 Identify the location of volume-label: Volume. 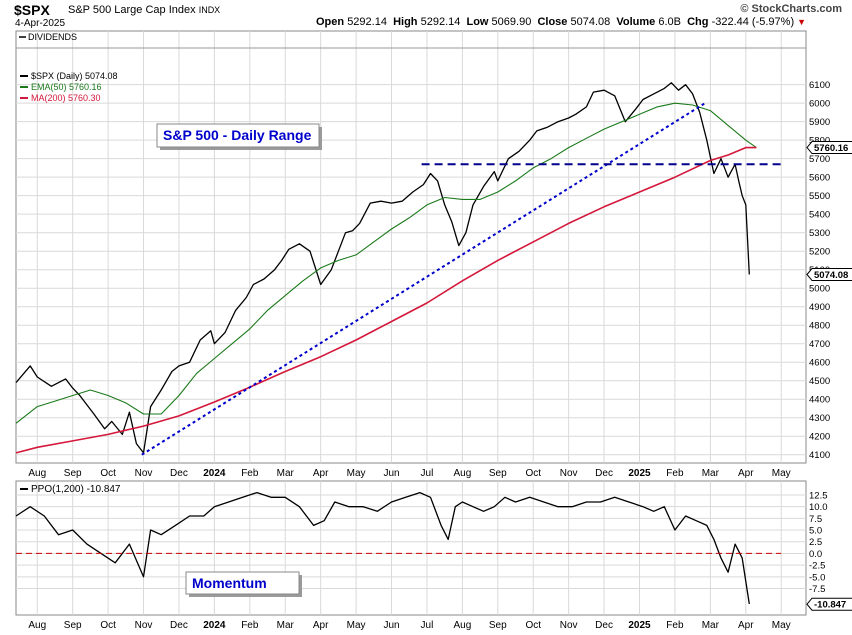
(636, 22).